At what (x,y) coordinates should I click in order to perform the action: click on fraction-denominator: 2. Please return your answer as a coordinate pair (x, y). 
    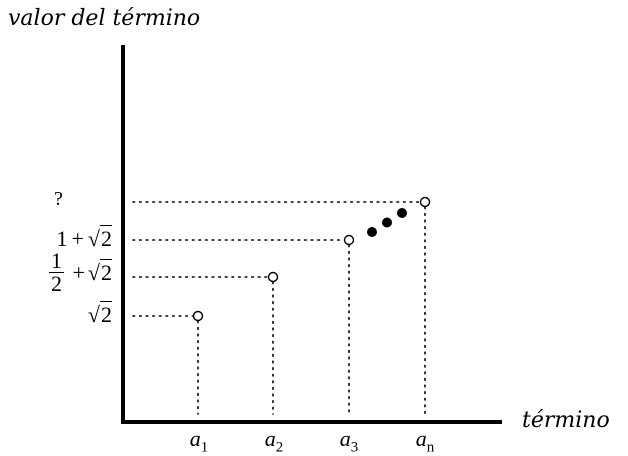
    Looking at the image, I should click on (56, 283).